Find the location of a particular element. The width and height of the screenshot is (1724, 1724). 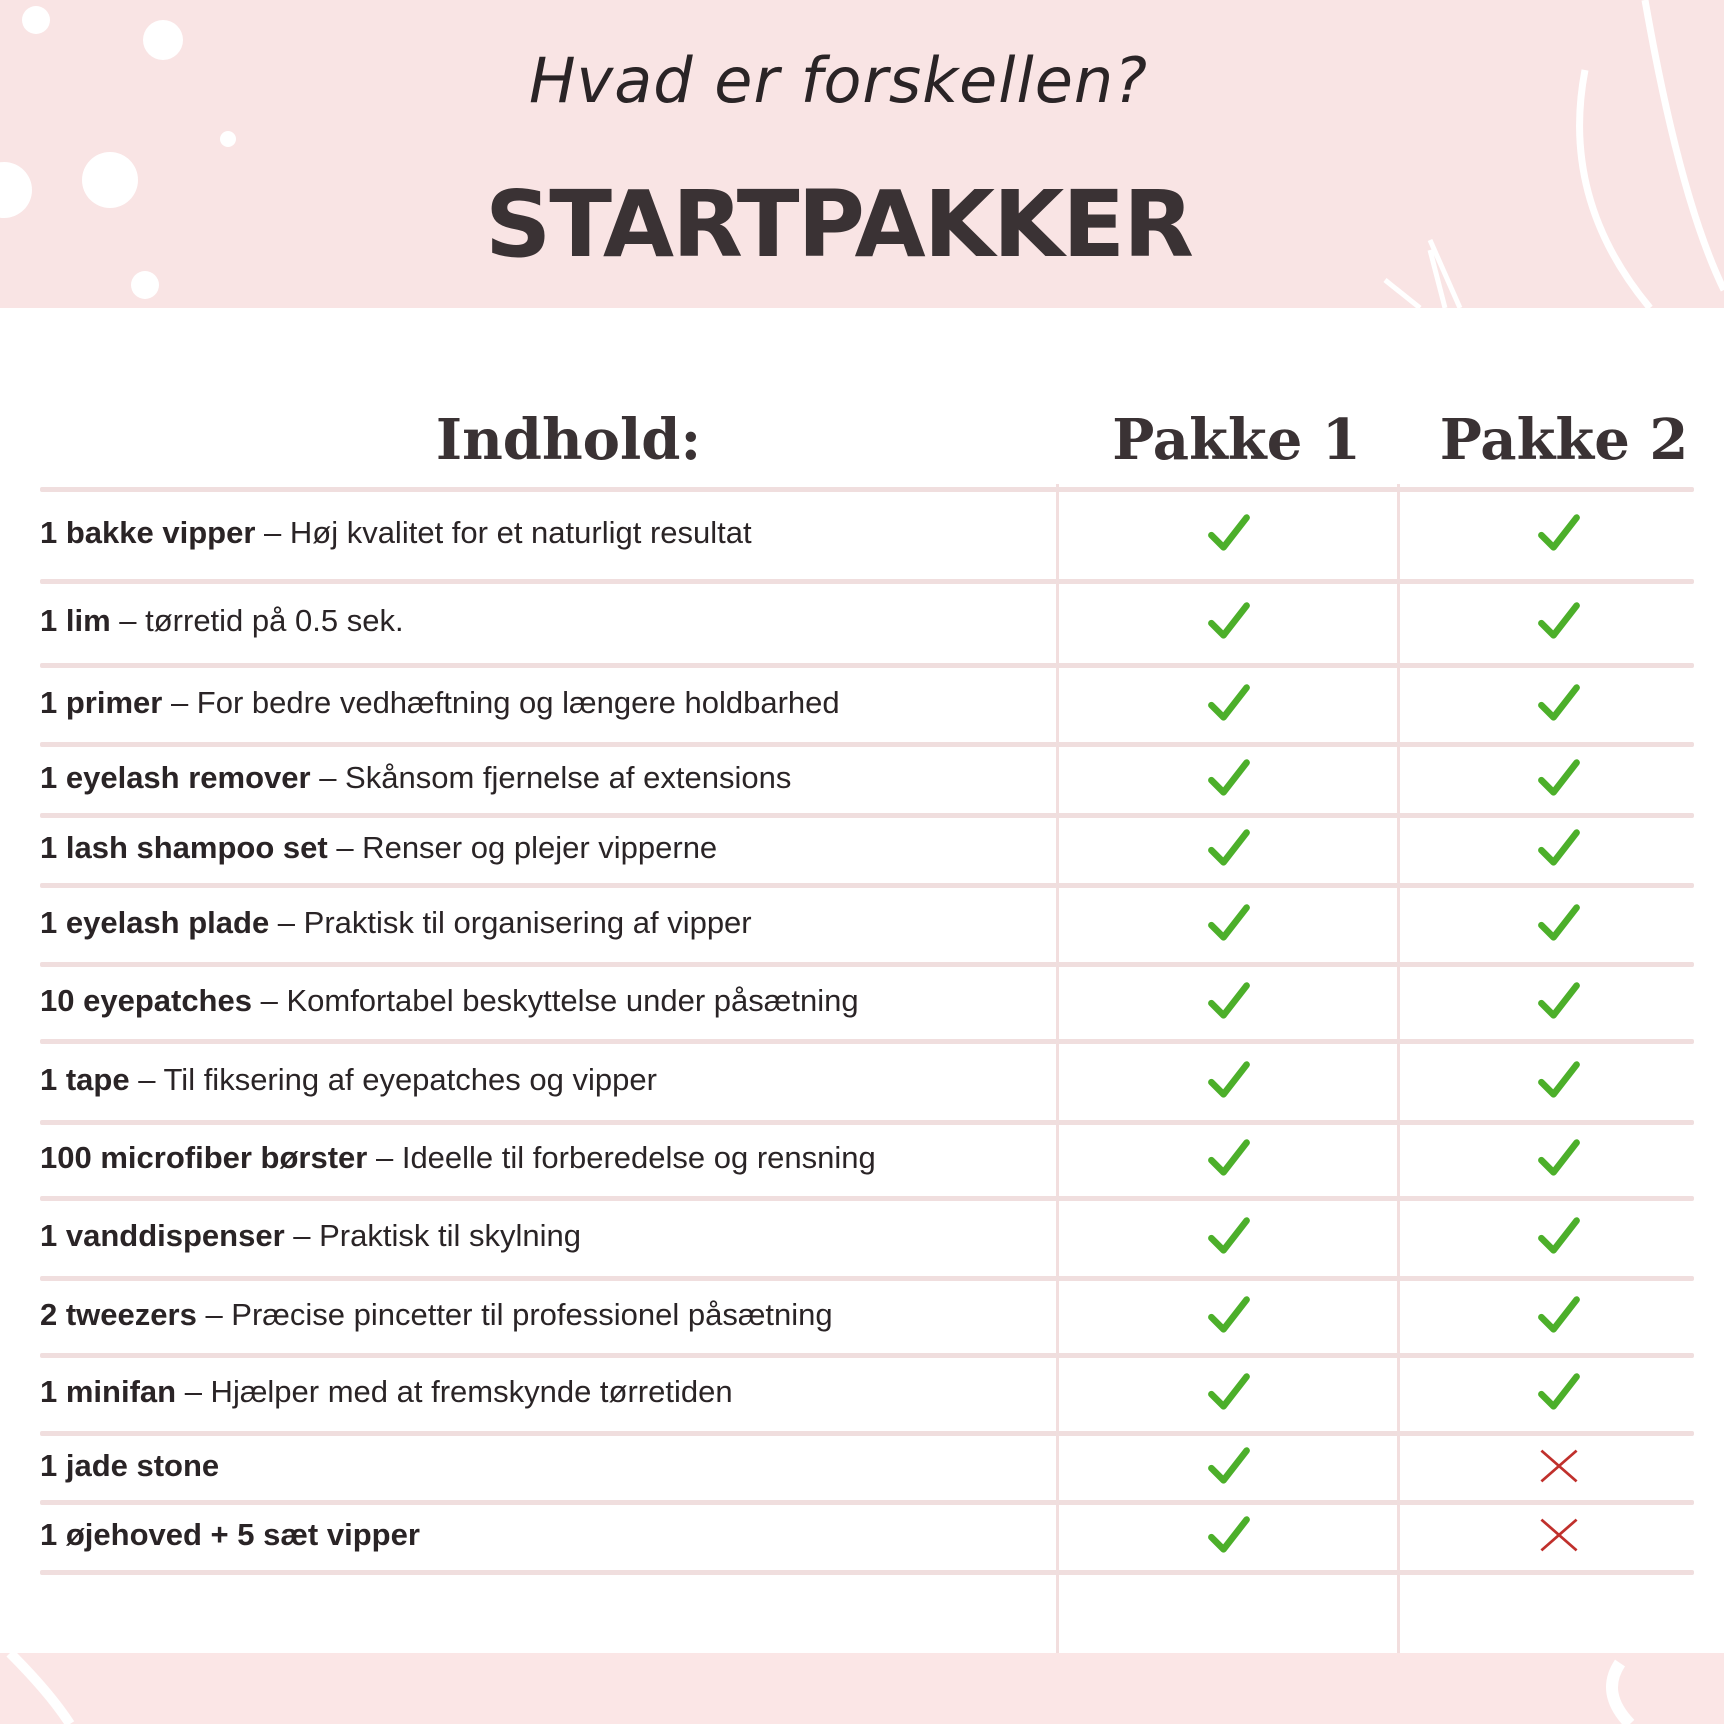

item-description: – Praktisk til organisering af vipper is located at coordinates (510, 922).